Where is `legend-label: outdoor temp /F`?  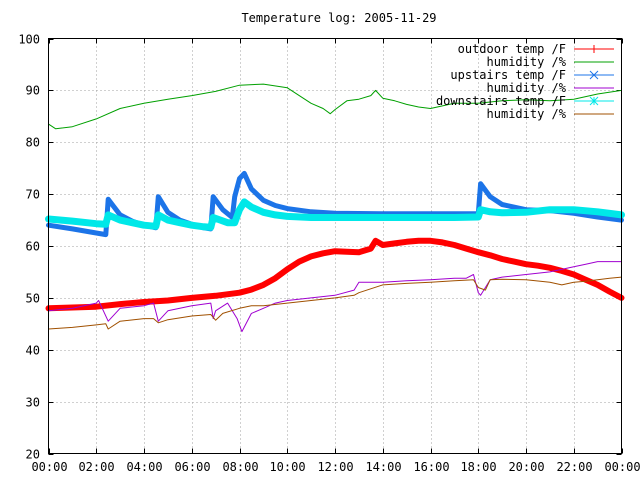
legend-label: outdoor temp /F is located at coordinates (512, 49).